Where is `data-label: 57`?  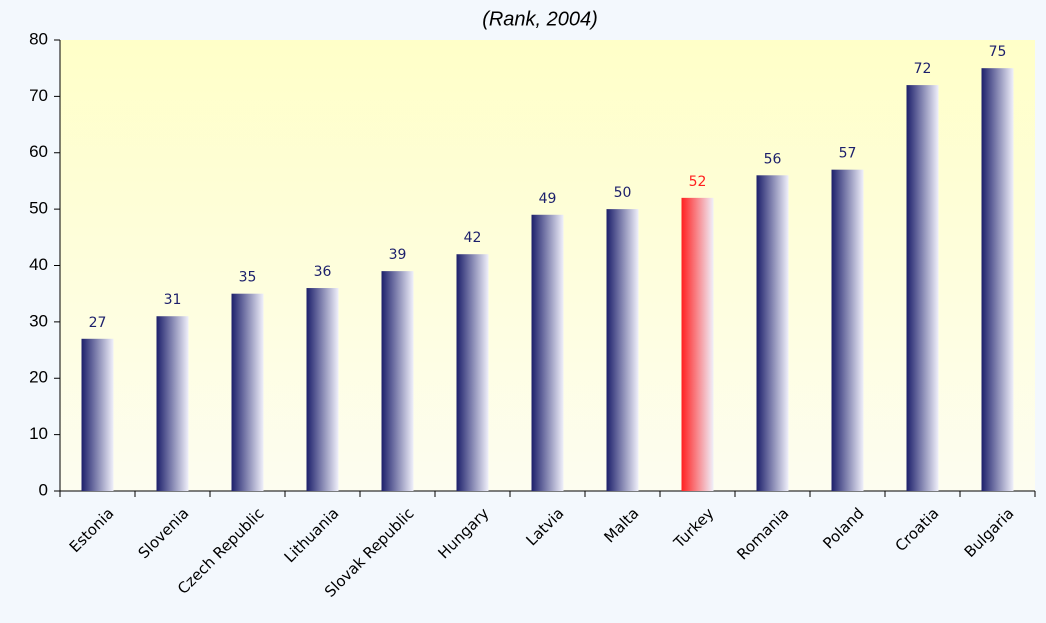
data-label: 57 is located at coordinates (848, 154).